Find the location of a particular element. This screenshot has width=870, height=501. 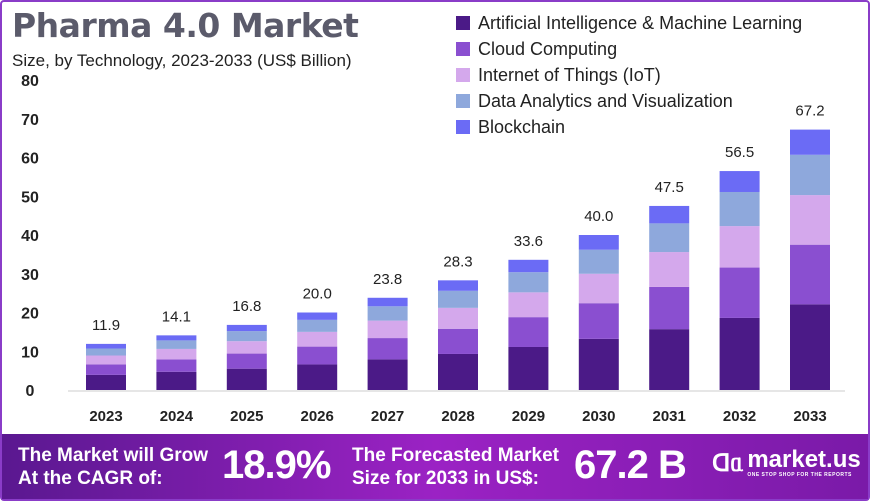

cagr-text: The Market will Grow At the CAGR of: is located at coordinates (113, 467).